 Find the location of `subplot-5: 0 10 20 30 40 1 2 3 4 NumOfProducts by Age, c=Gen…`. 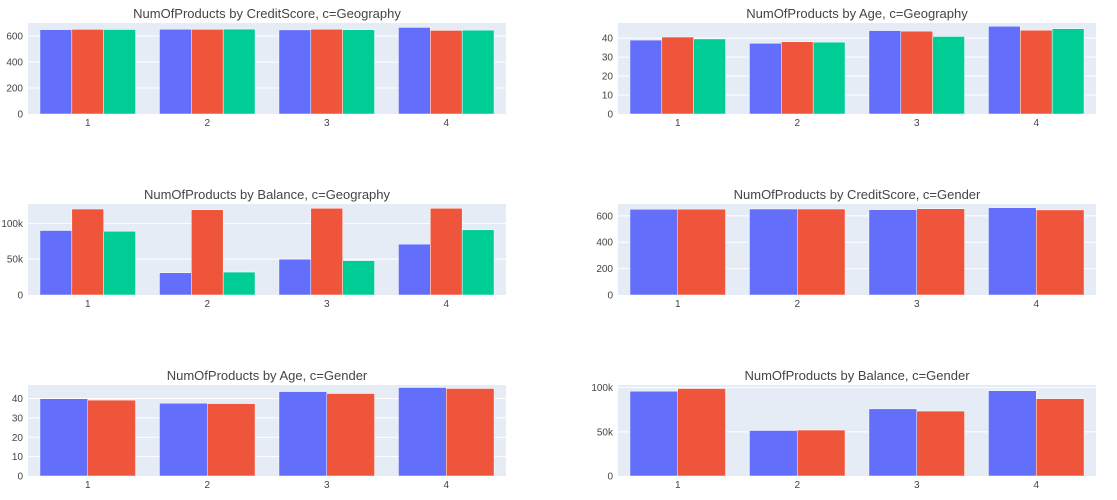

subplot-5: 0 10 20 30 40 1 2 3 4 NumOfProducts by Age, c=Gen… is located at coordinates (259, 429).